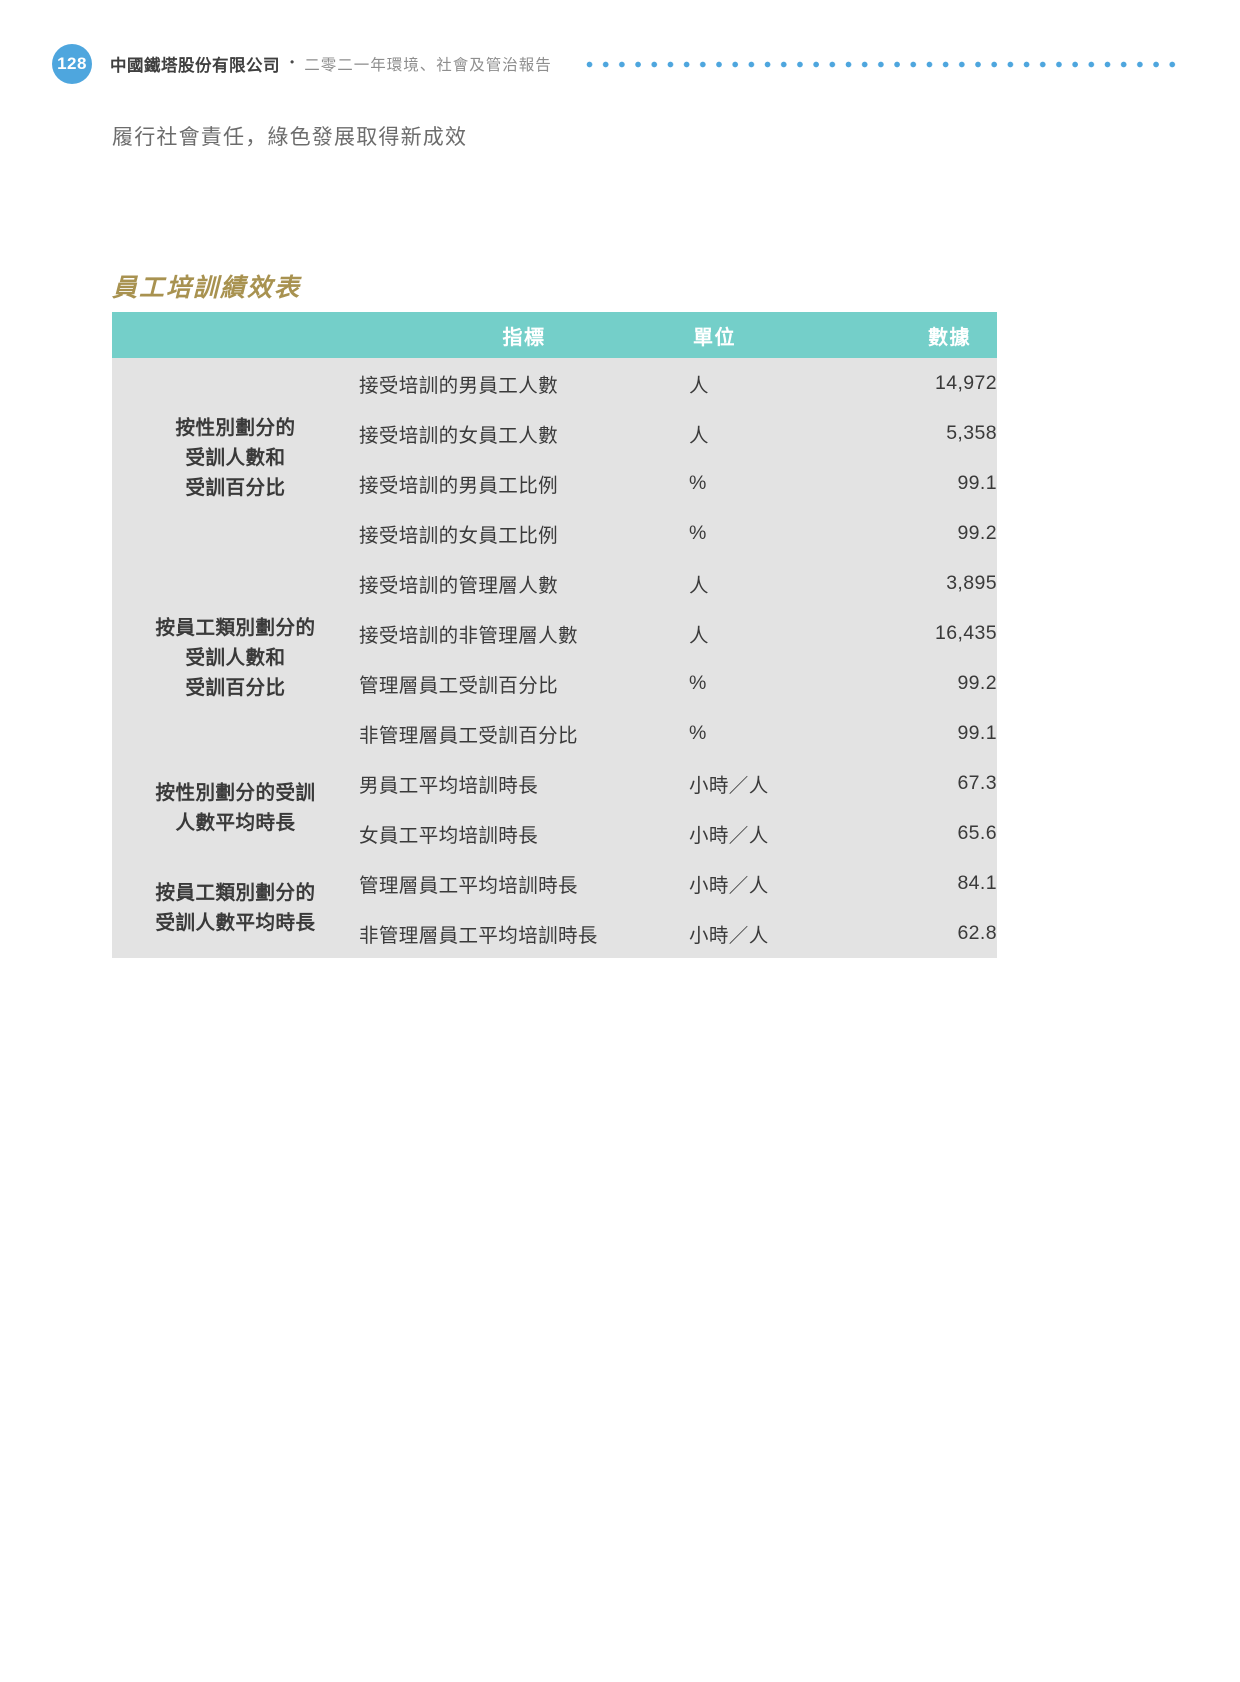 The width and height of the screenshot is (1240, 1682). What do you see at coordinates (524, 633) in the screenshot?
I see `cell-indicator: 接受培訓的非管理層人數` at bounding box center [524, 633].